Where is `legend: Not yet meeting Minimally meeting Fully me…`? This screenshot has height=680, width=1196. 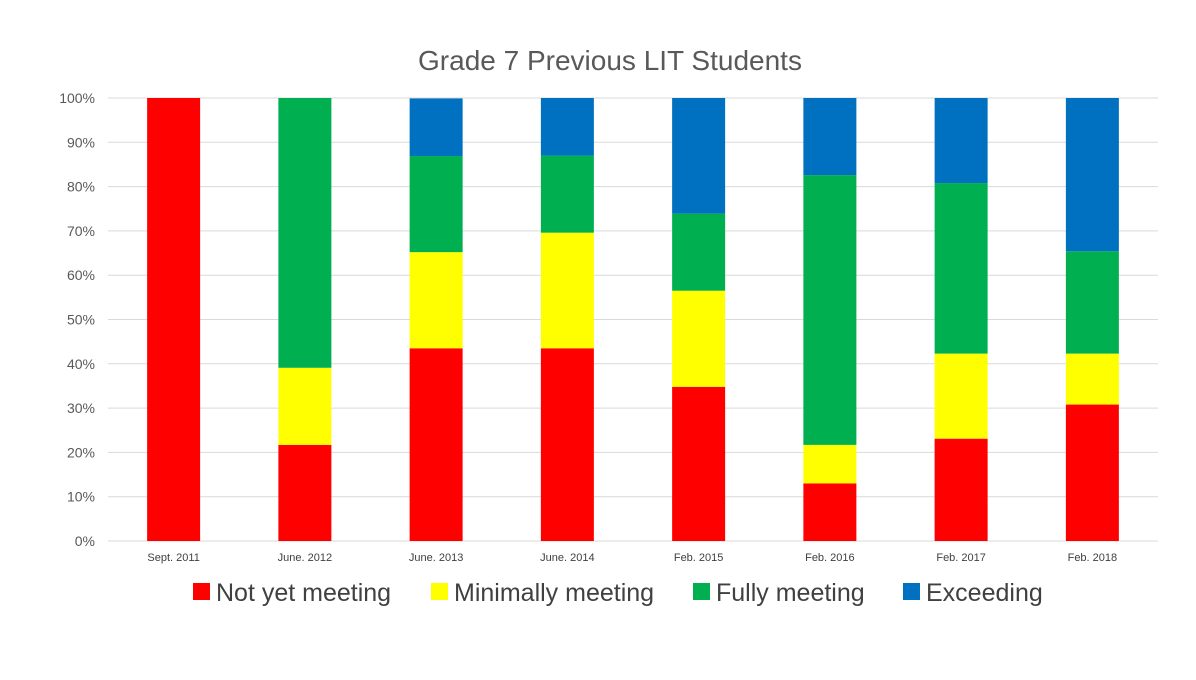 legend: Not yet meeting Minimally meeting Fully me… is located at coordinates (618, 593).